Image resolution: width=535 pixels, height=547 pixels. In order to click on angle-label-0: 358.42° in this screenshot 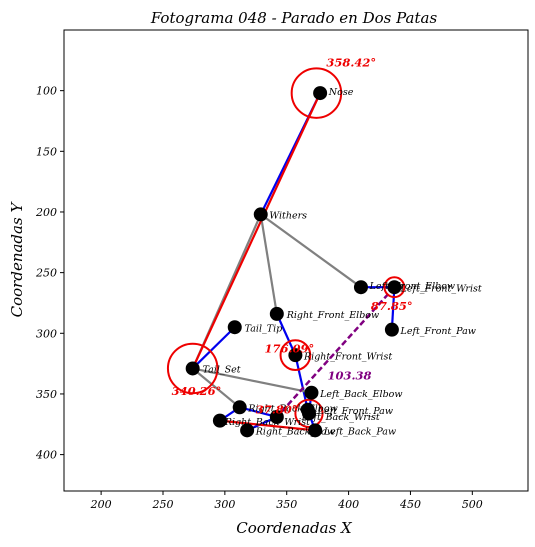, I will do `click(351, 62)`.